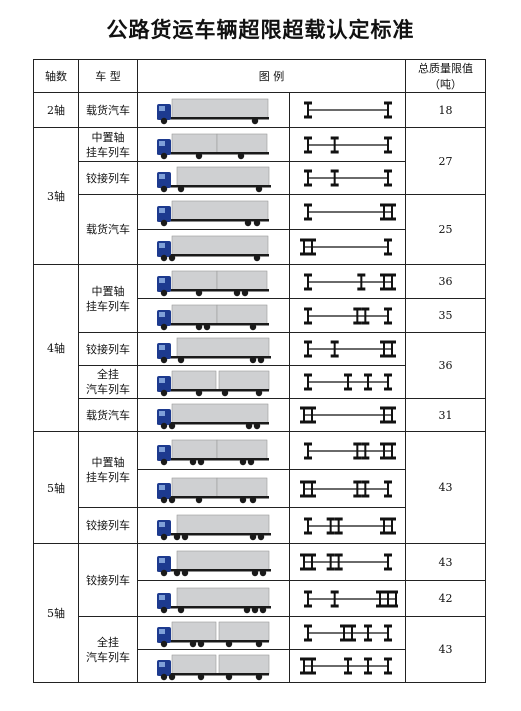 The image size is (521, 711). I want to click on weight-cell: 43, so click(445, 649).